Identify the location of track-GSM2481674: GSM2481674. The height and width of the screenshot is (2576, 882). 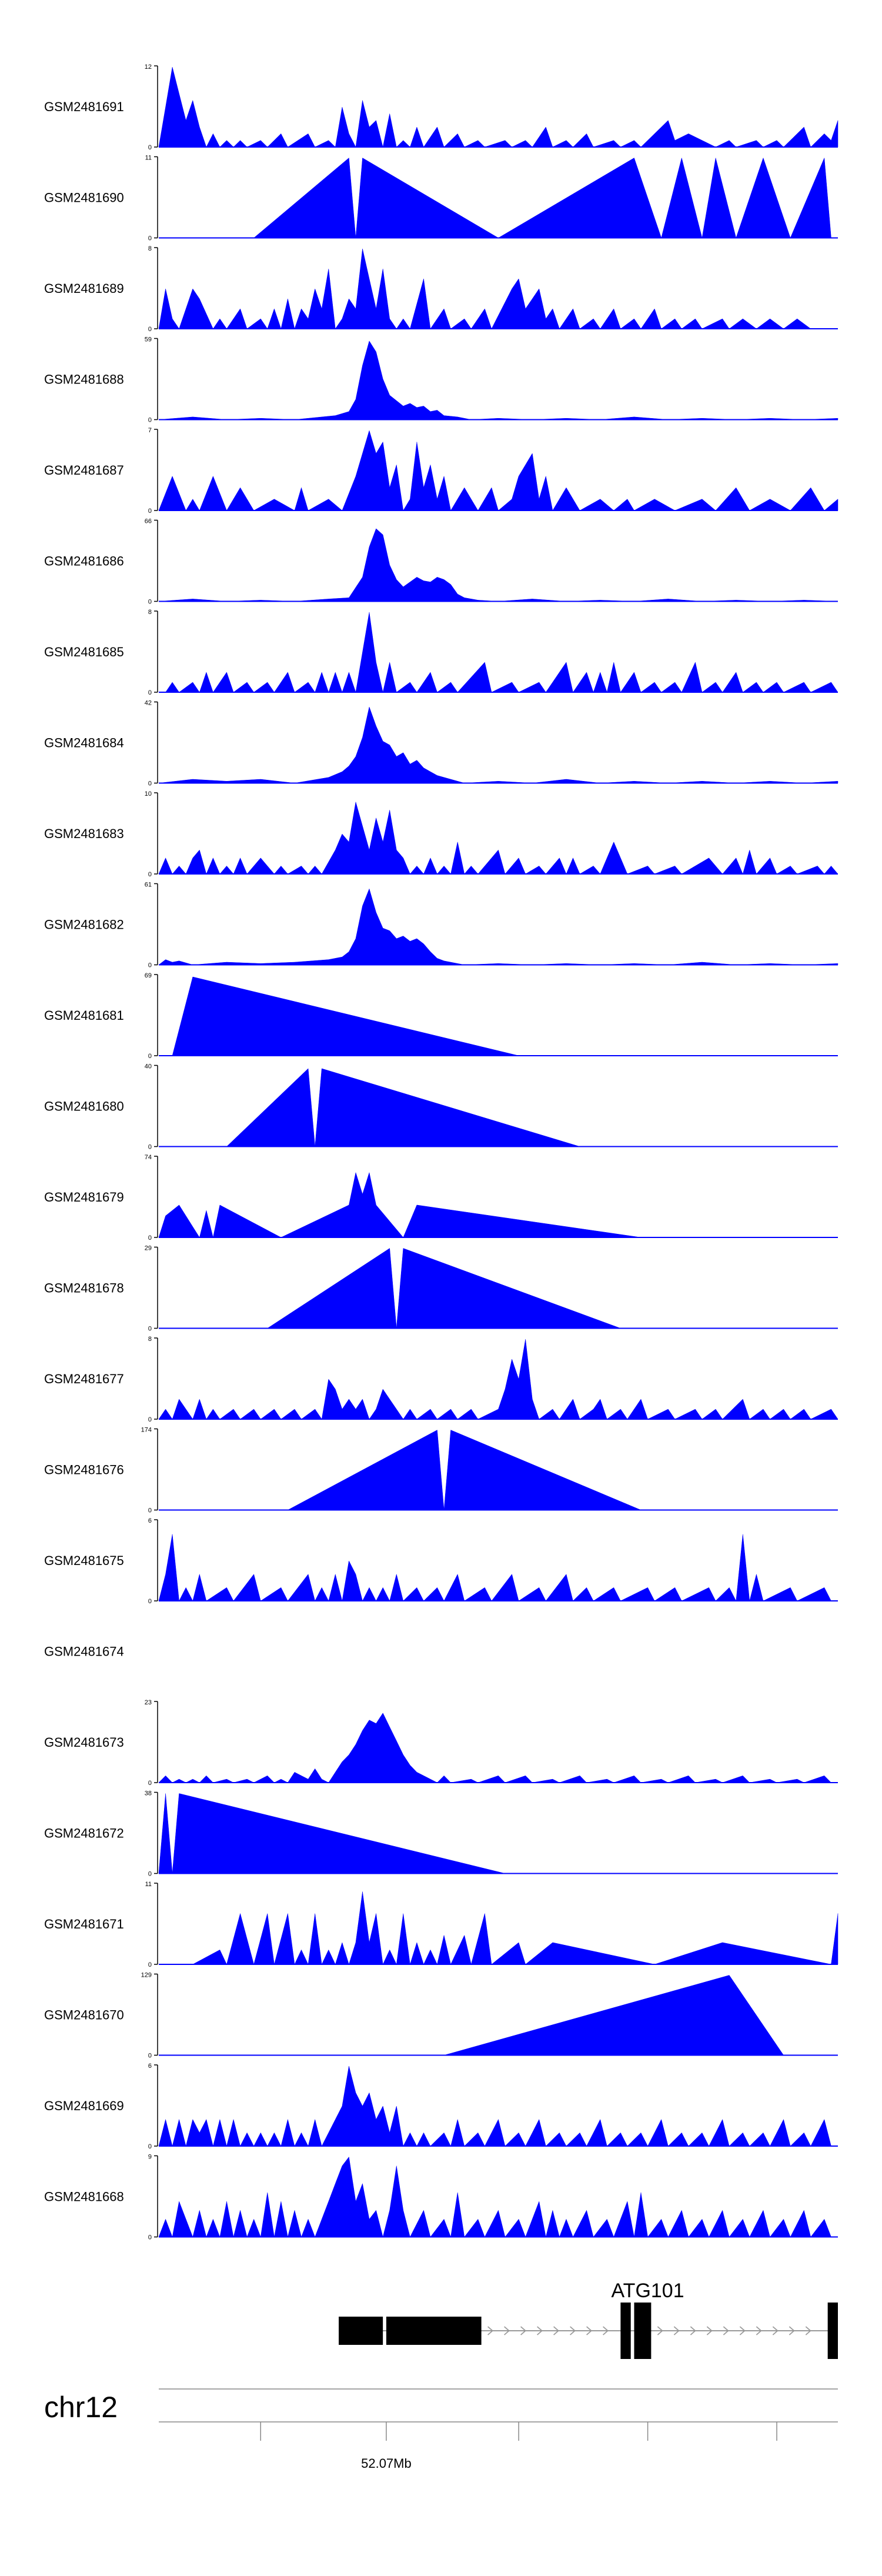
(84, 1651).